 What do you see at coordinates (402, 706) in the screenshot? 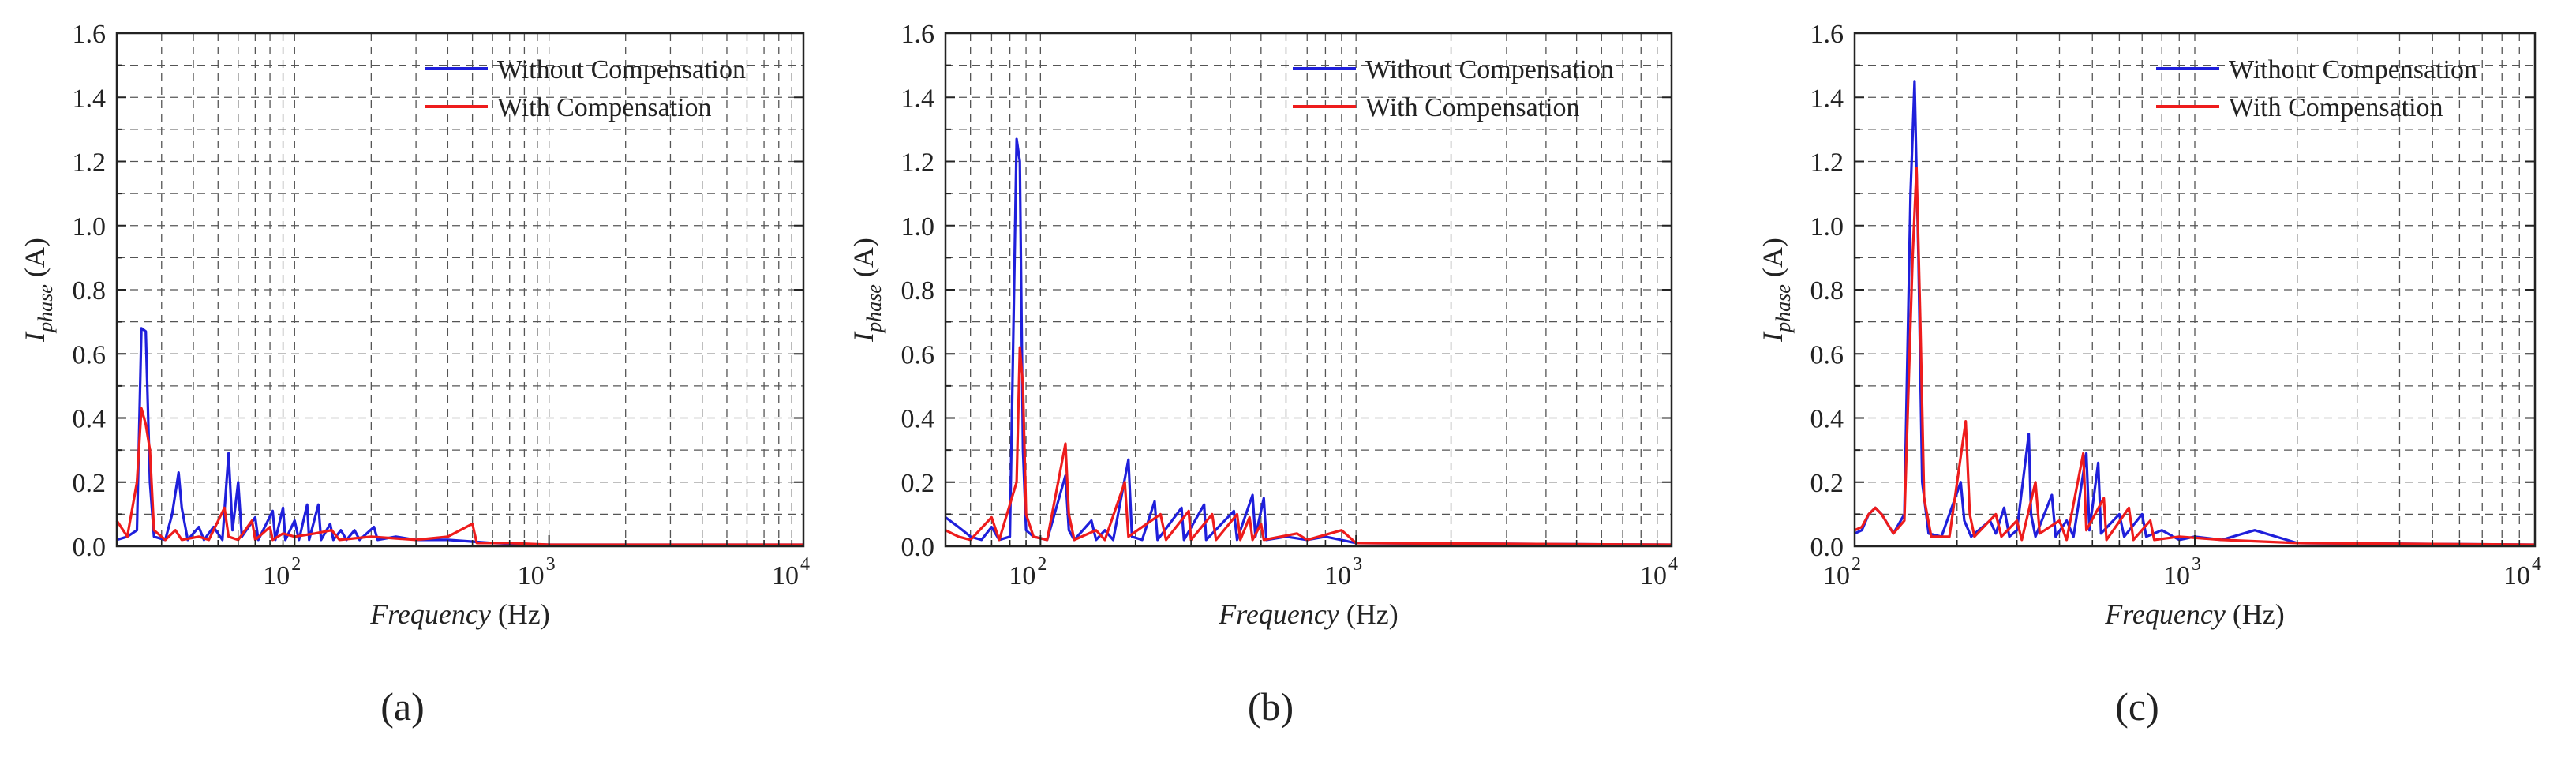
I see `panel-label: (a)` at bounding box center [402, 706].